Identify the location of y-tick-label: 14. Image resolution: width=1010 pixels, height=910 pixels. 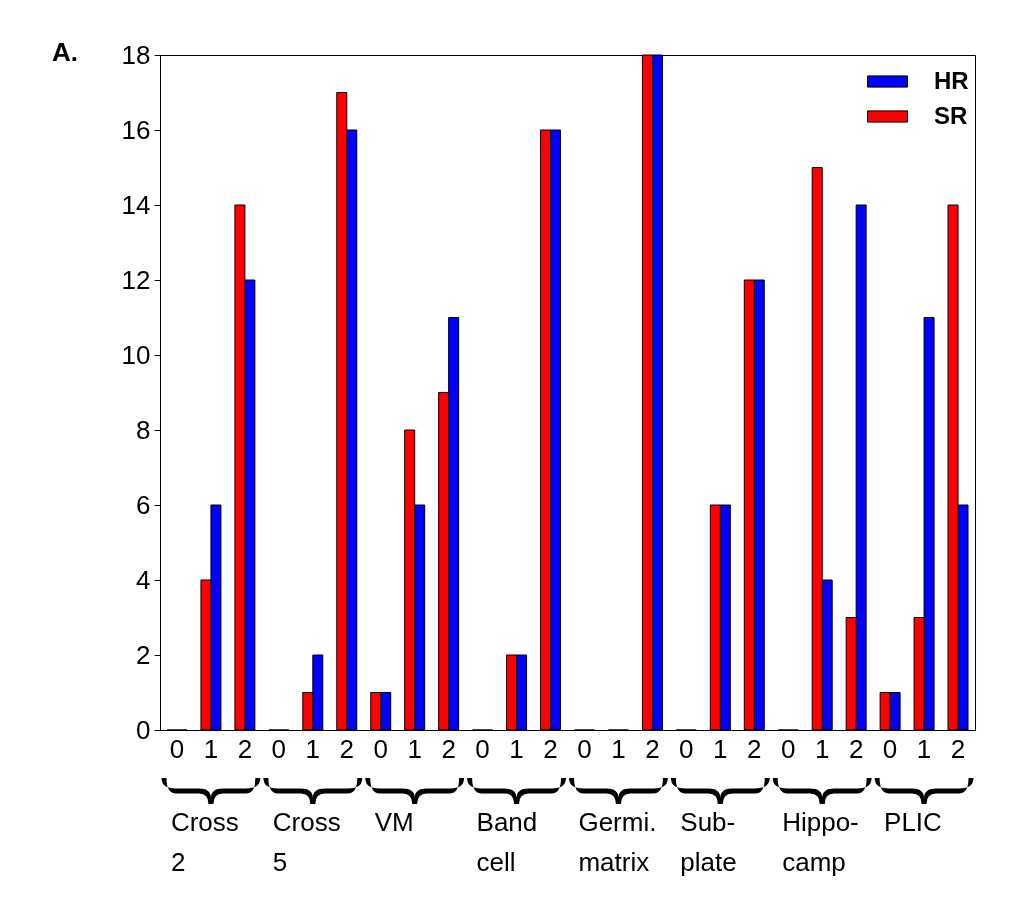
(136, 204).